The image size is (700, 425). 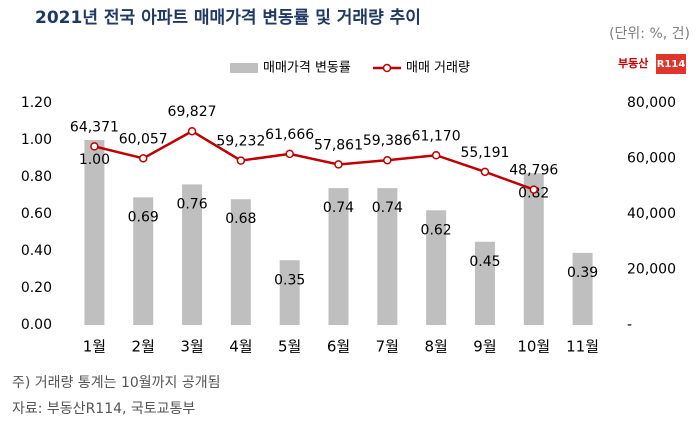 What do you see at coordinates (338, 347) in the screenshot?
I see `x-tick-label: 6월` at bounding box center [338, 347].